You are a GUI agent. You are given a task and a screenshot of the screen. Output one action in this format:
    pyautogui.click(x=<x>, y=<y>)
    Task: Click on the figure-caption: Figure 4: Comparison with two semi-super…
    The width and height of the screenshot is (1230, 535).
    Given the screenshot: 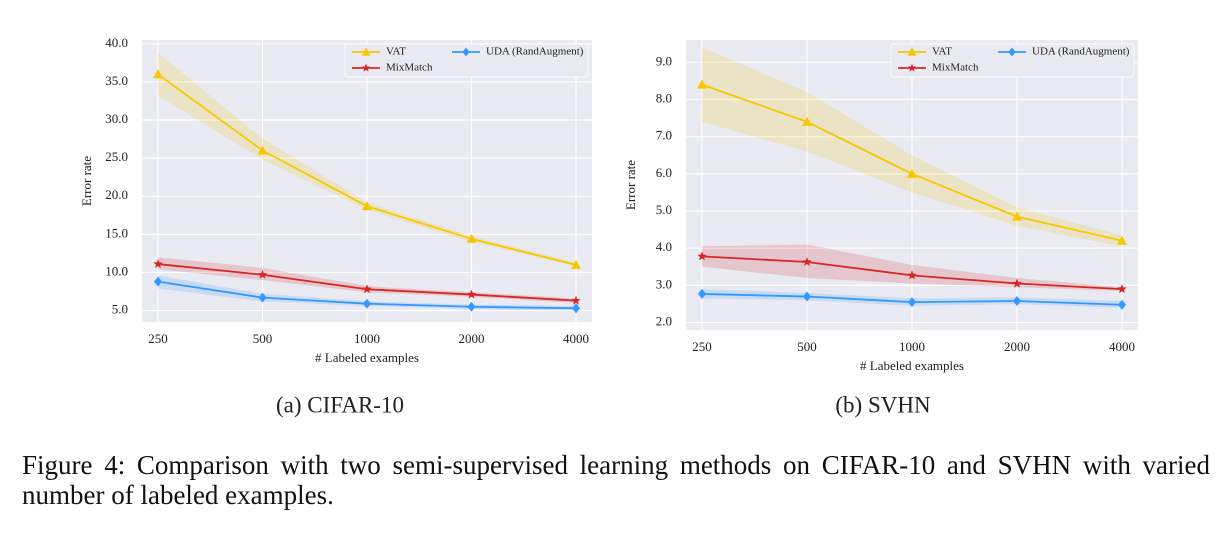 What is the action you would take?
    pyautogui.click(x=616, y=480)
    